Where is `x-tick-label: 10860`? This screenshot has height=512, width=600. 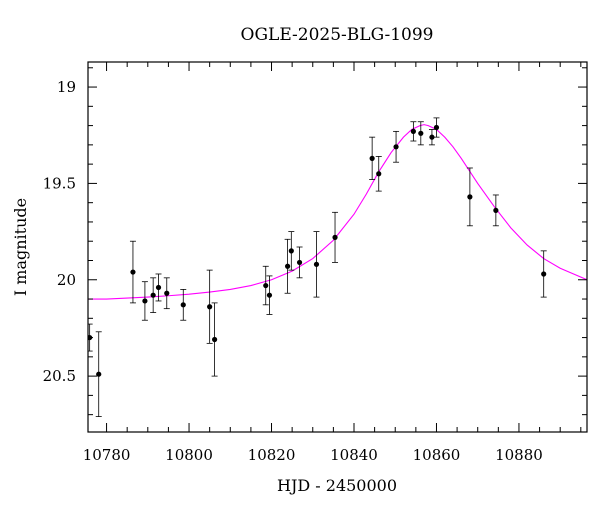
x-tick-label: 10860 is located at coordinates (437, 455).